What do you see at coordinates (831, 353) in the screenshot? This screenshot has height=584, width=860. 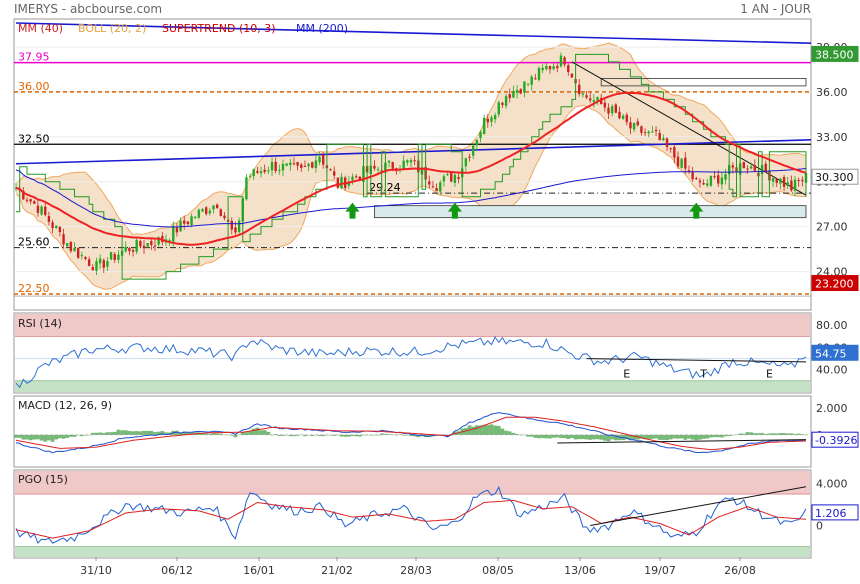 I see `rsi-last-box: 54.75` at bounding box center [831, 353].